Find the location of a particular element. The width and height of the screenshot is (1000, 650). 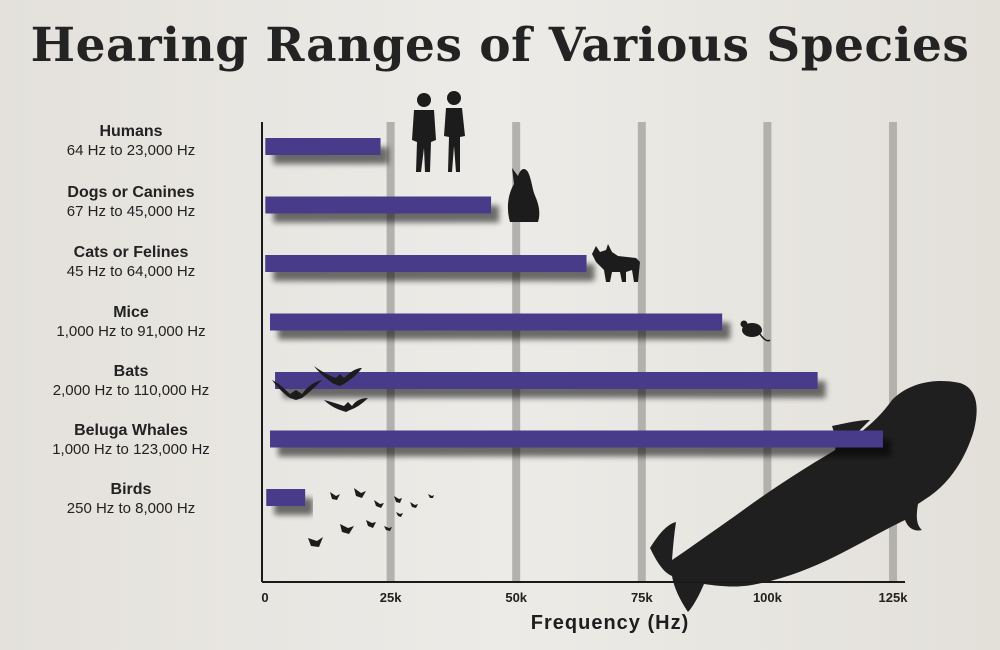

species-name: Cats or Felines is located at coordinates (131, 252).